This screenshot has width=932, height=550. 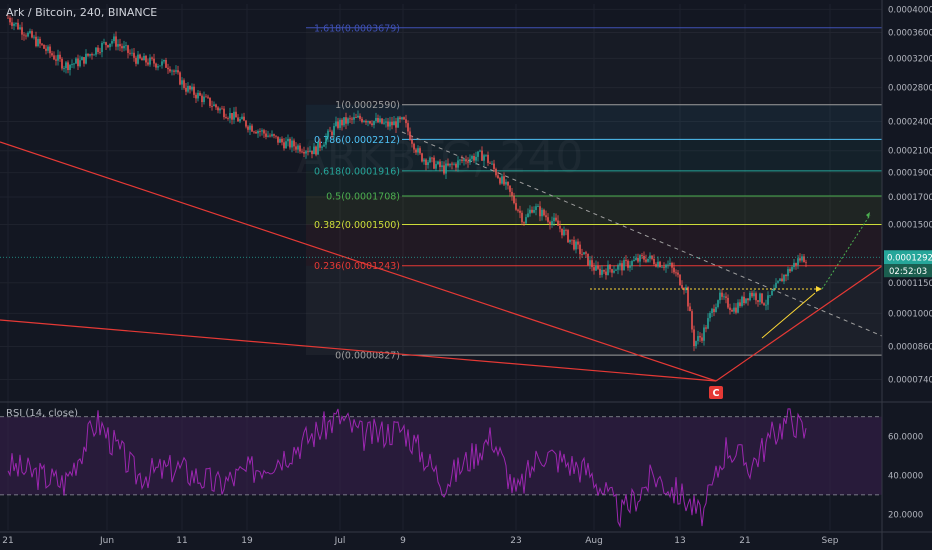 What do you see at coordinates (799, 323) in the screenshot?
I see `trendline` at bounding box center [799, 323].